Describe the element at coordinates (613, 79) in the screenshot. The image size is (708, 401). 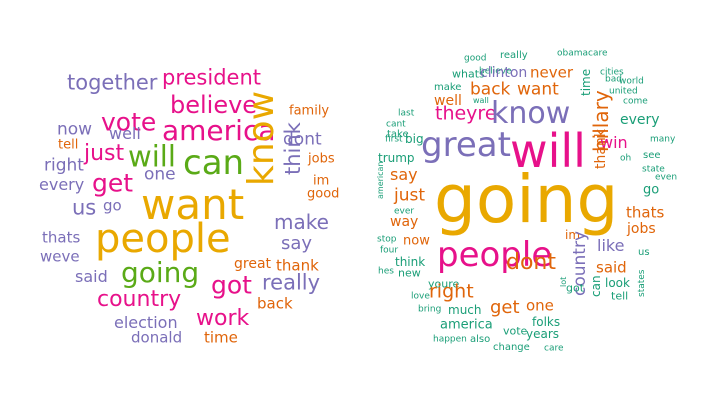
I see `word-right-bad: bad` at that location.